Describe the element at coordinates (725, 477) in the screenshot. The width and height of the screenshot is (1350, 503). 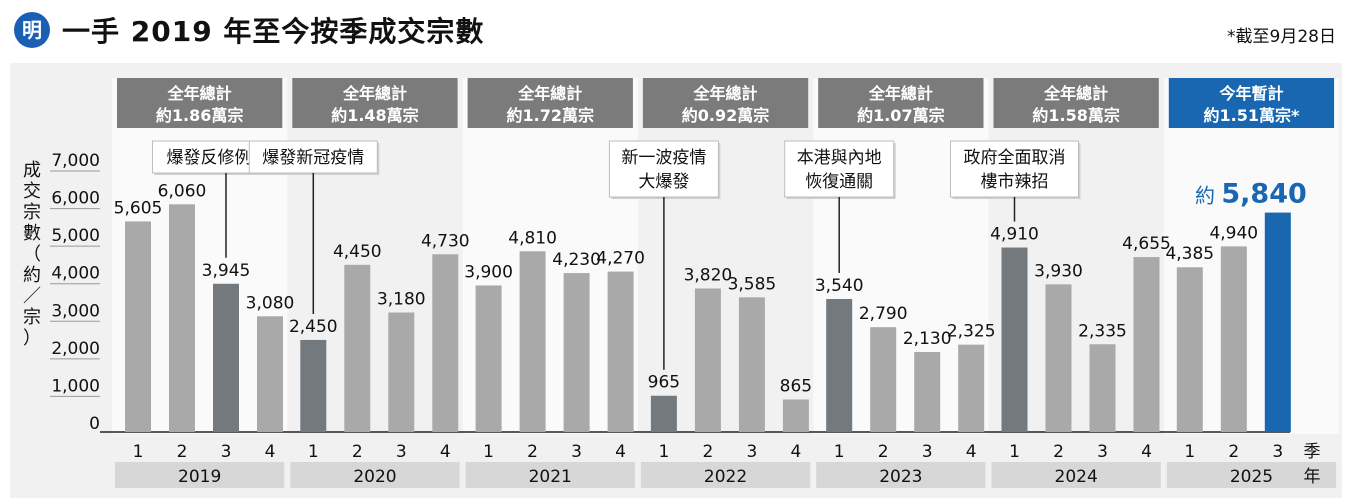
I see `year-label: 2022` at that location.